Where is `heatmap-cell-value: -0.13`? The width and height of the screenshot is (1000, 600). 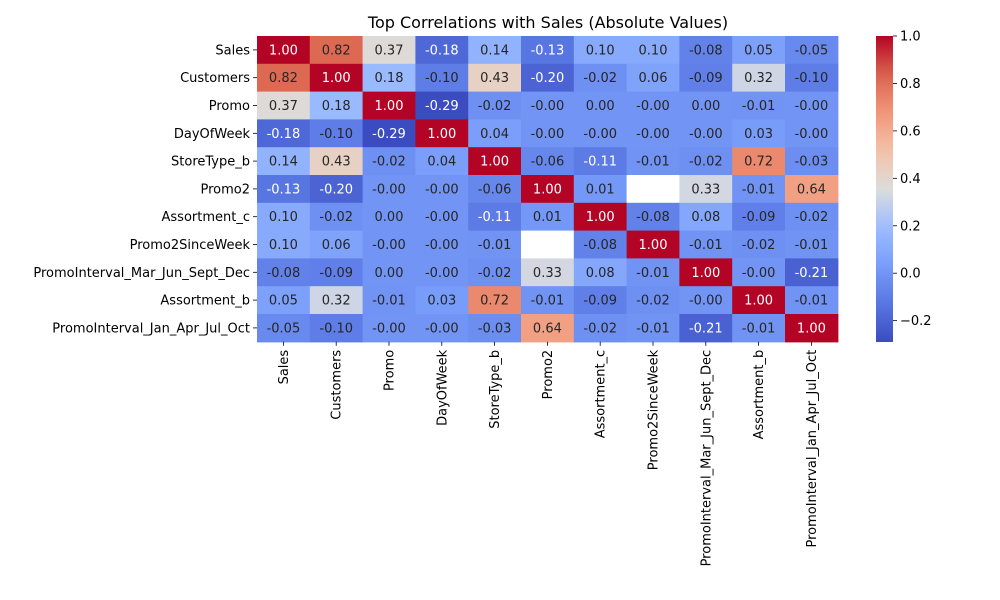
heatmap-cell-value: -0.13 is located at coordinates (284, 189).